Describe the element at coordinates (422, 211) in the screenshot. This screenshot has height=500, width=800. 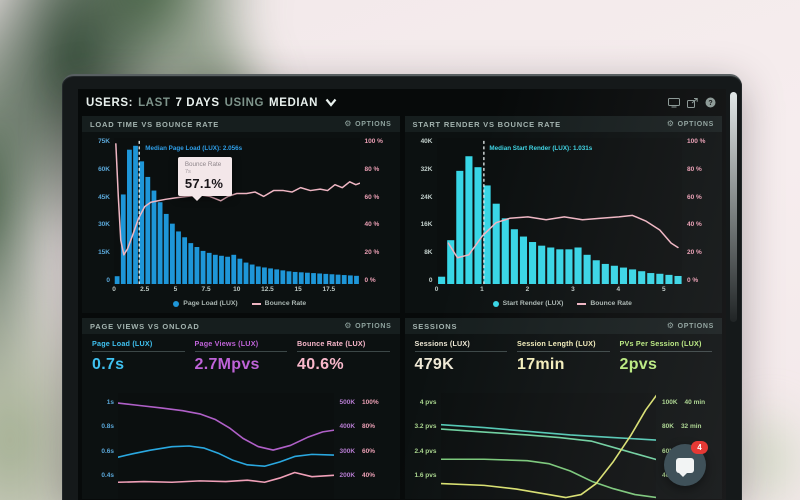
I see `y-axis-left: 40K 32K 24K 16K 8K 0` at that location.